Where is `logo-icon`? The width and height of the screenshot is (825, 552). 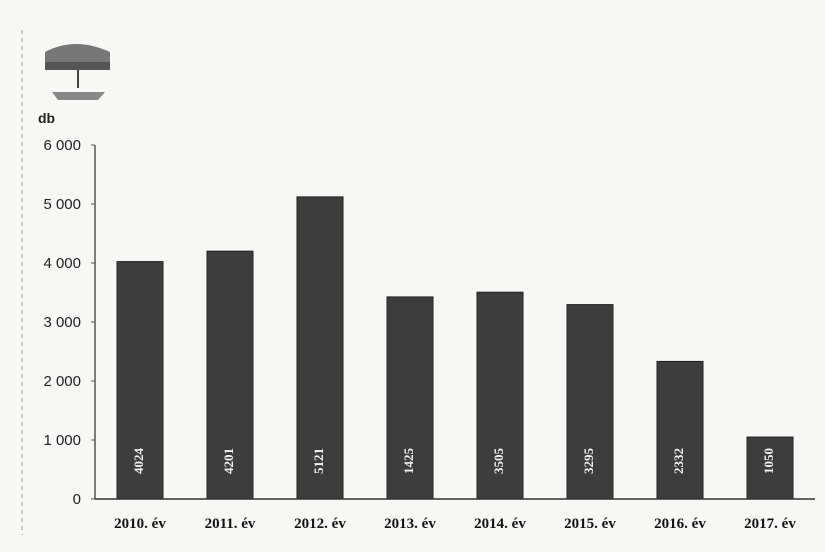
logo-icon is located at coordinates (77, 72).